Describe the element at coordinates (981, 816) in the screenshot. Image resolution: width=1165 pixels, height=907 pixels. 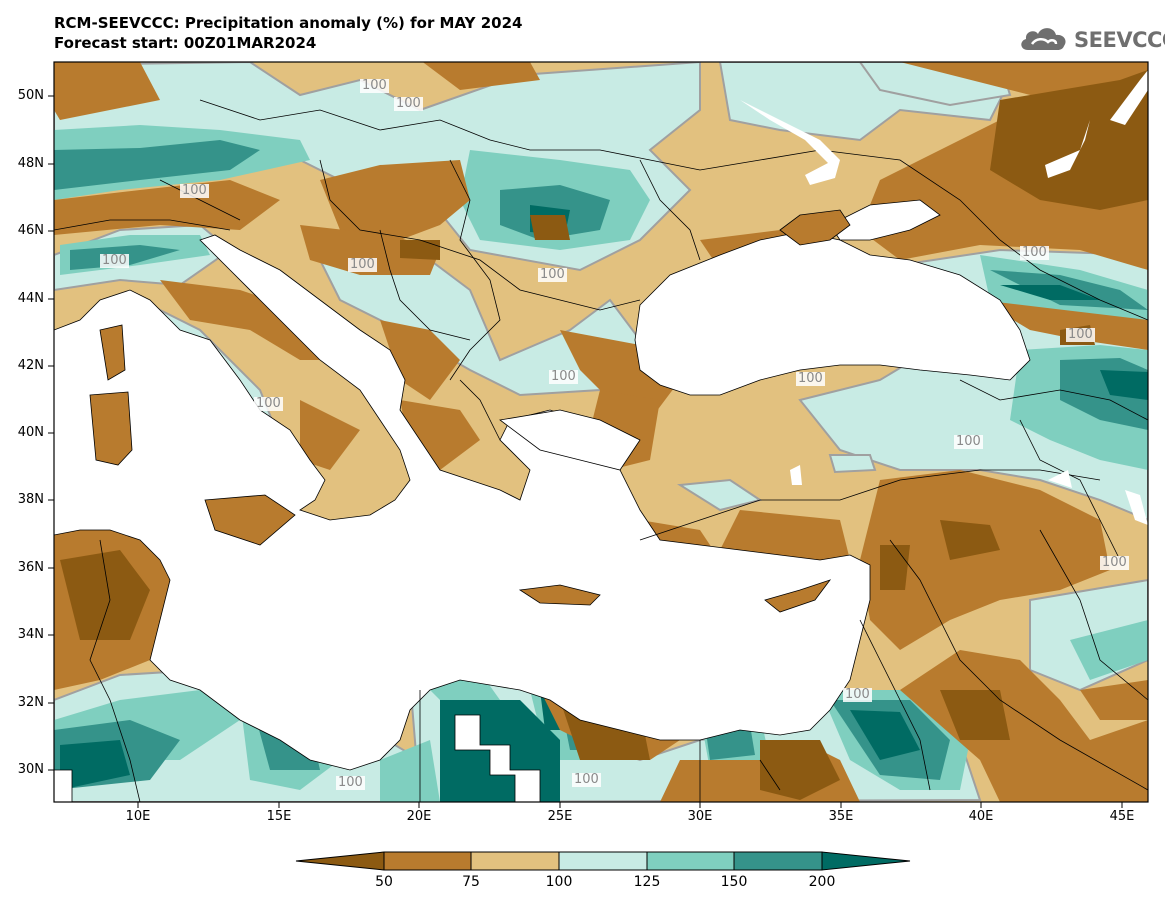
I see `lon-label: 40E` at that location.